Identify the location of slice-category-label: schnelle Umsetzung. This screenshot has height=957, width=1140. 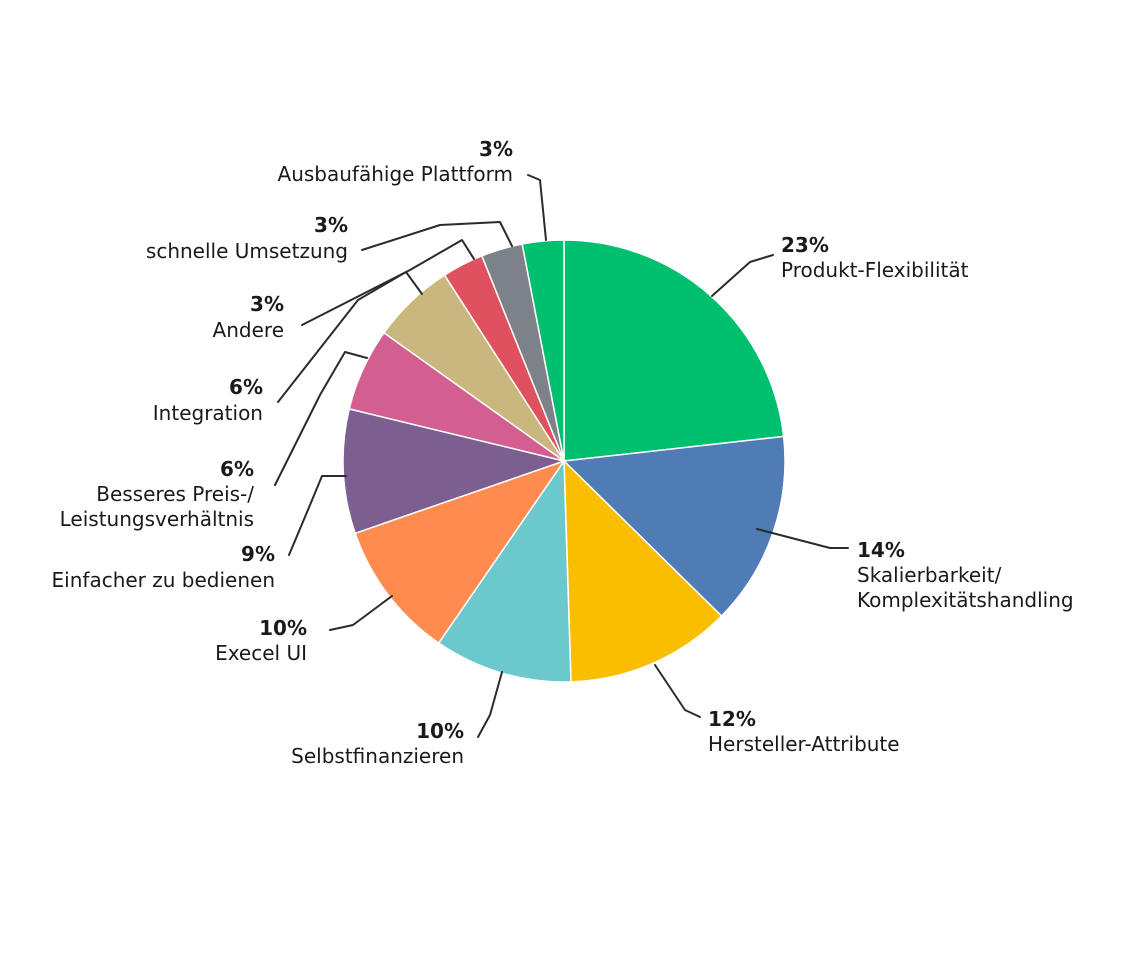
(247, 251).